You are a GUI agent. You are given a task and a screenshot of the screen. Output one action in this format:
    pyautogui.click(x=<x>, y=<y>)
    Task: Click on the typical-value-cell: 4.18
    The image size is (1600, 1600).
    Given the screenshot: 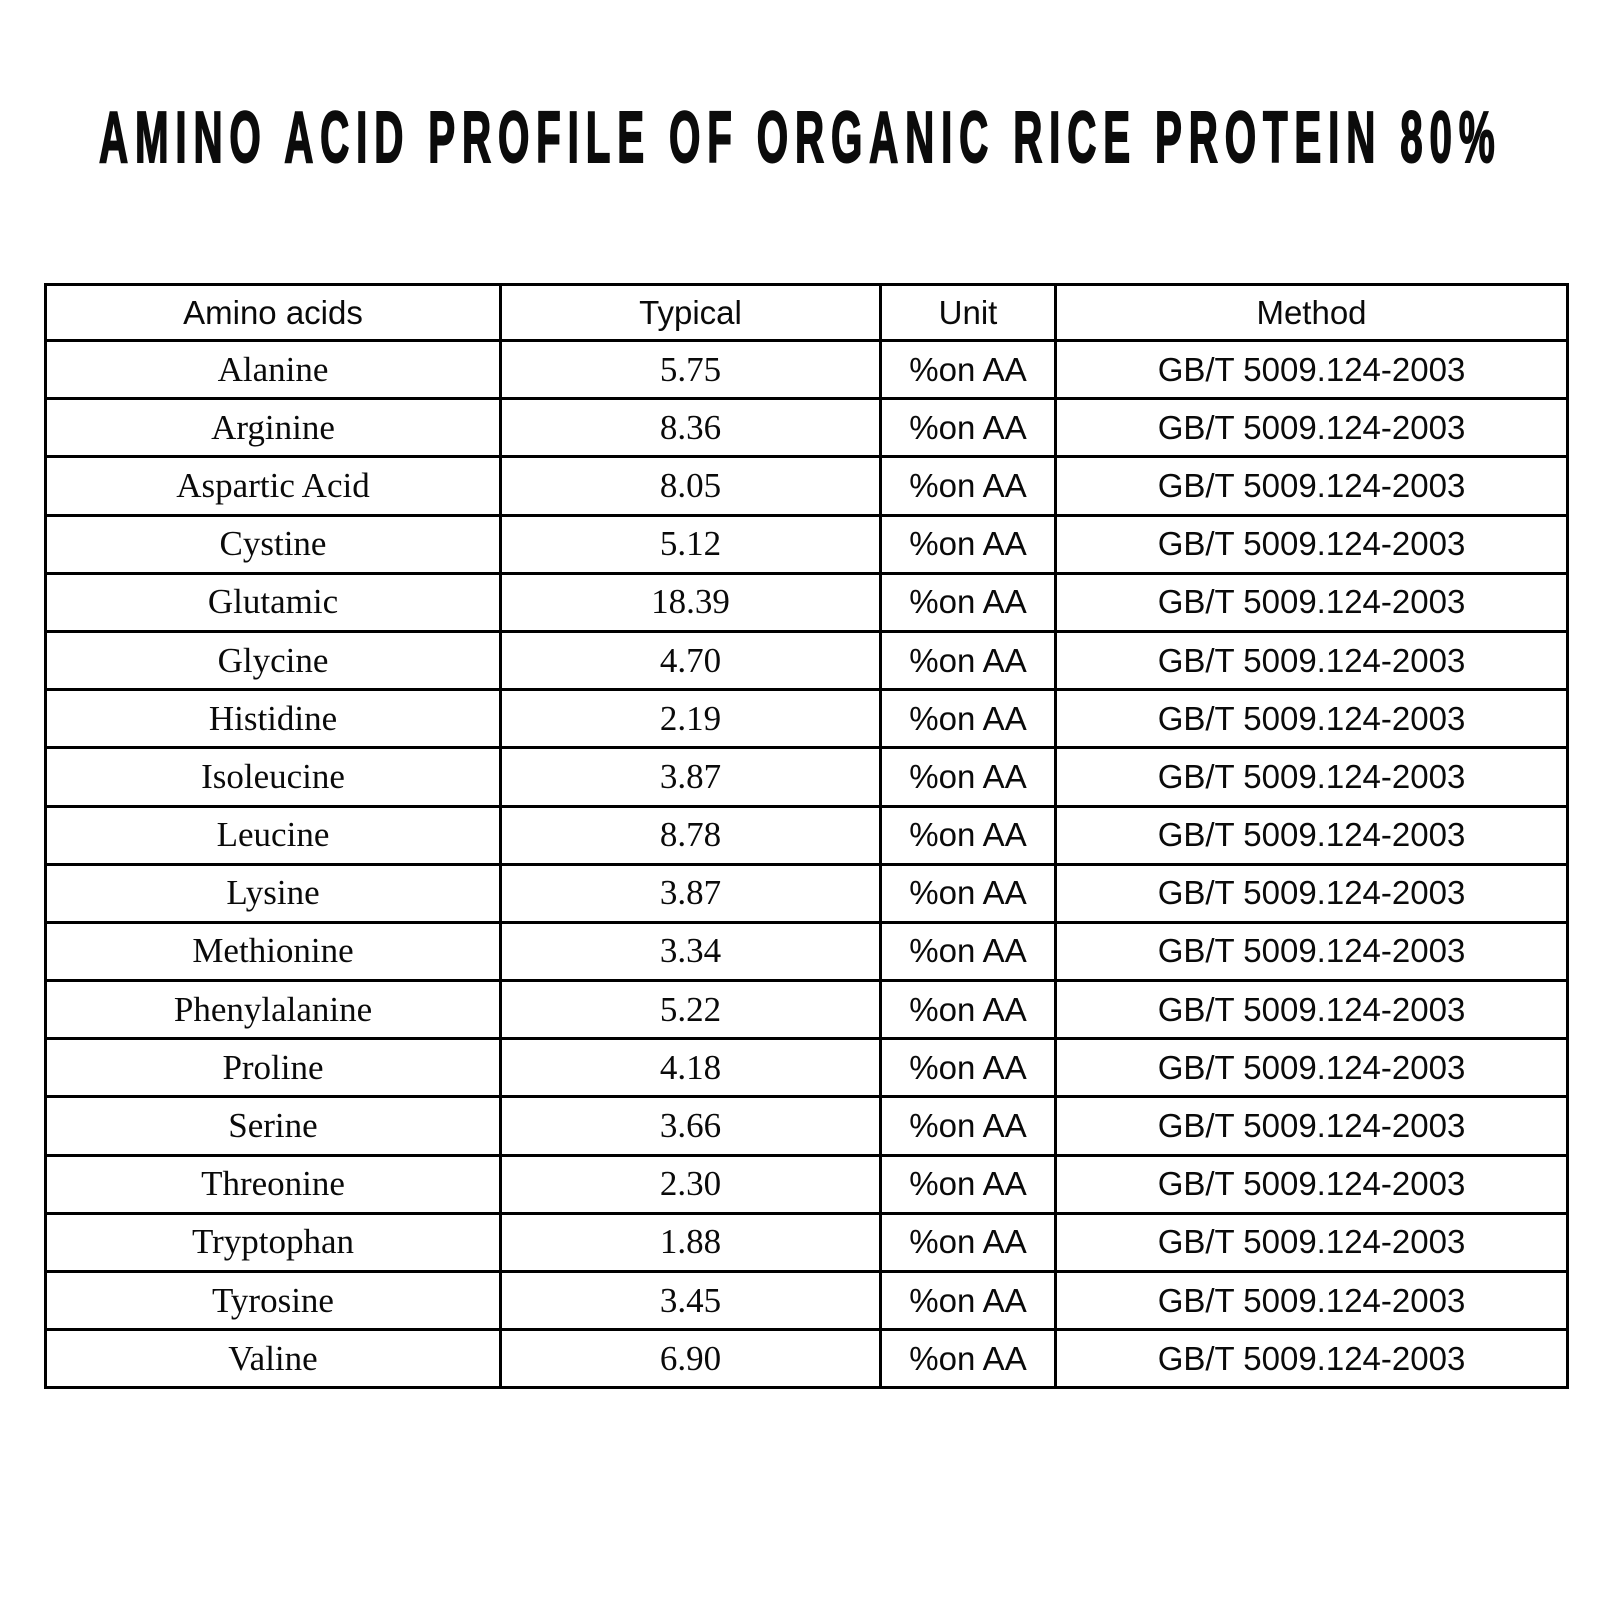 What is the action you would take?
    pyautogui.click(x=690, y=1068)
    